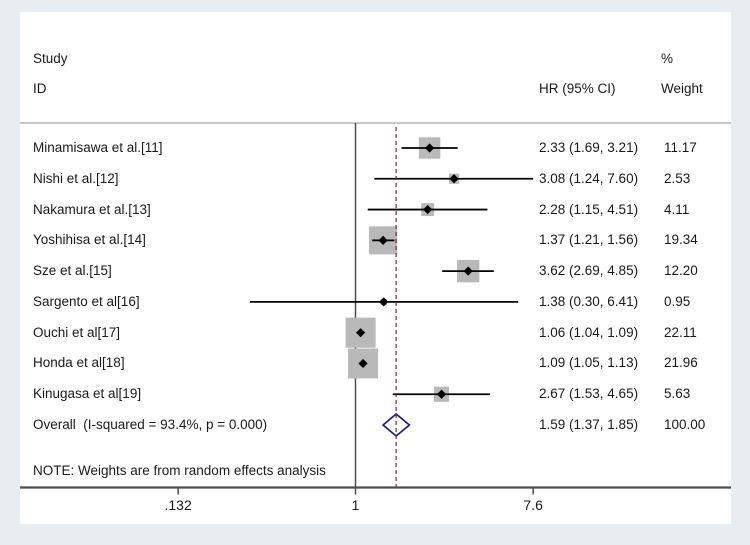 The width and height of the screenshot is (750, 545). What do you see at coordinates (589, 147) in the screenshot?
I see `study-hr-ci: 2.33 (1.69, 3.21)` at bounding box center [589, 147].